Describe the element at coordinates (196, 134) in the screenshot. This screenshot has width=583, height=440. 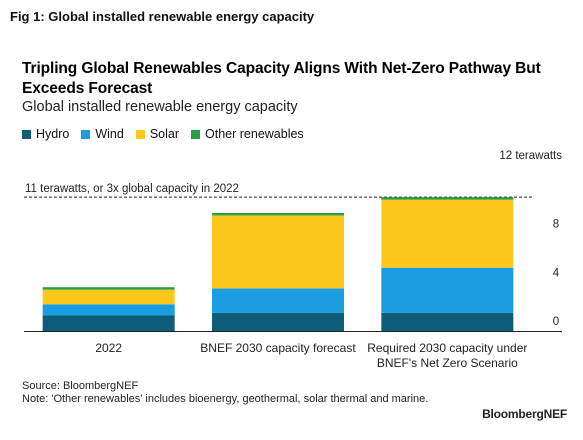
I see `legend-swatch-other-renewables` at that location.